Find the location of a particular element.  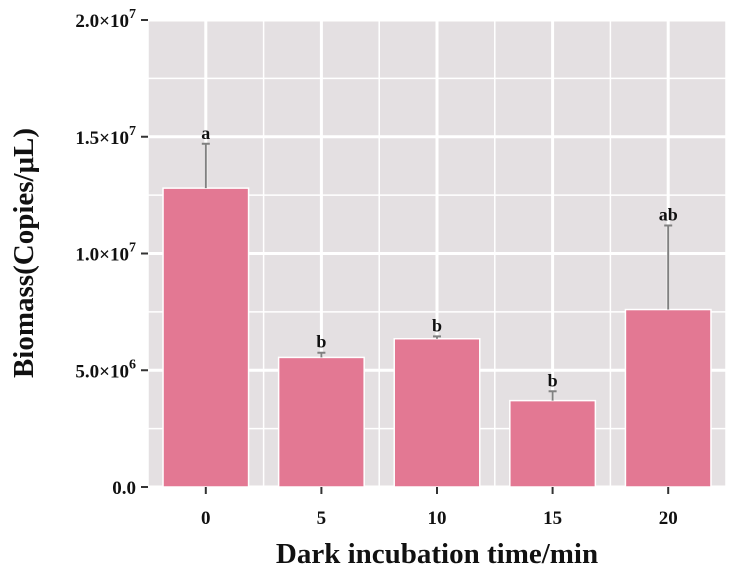

x-tick-label: 5 is located at coordinates (322, 518).